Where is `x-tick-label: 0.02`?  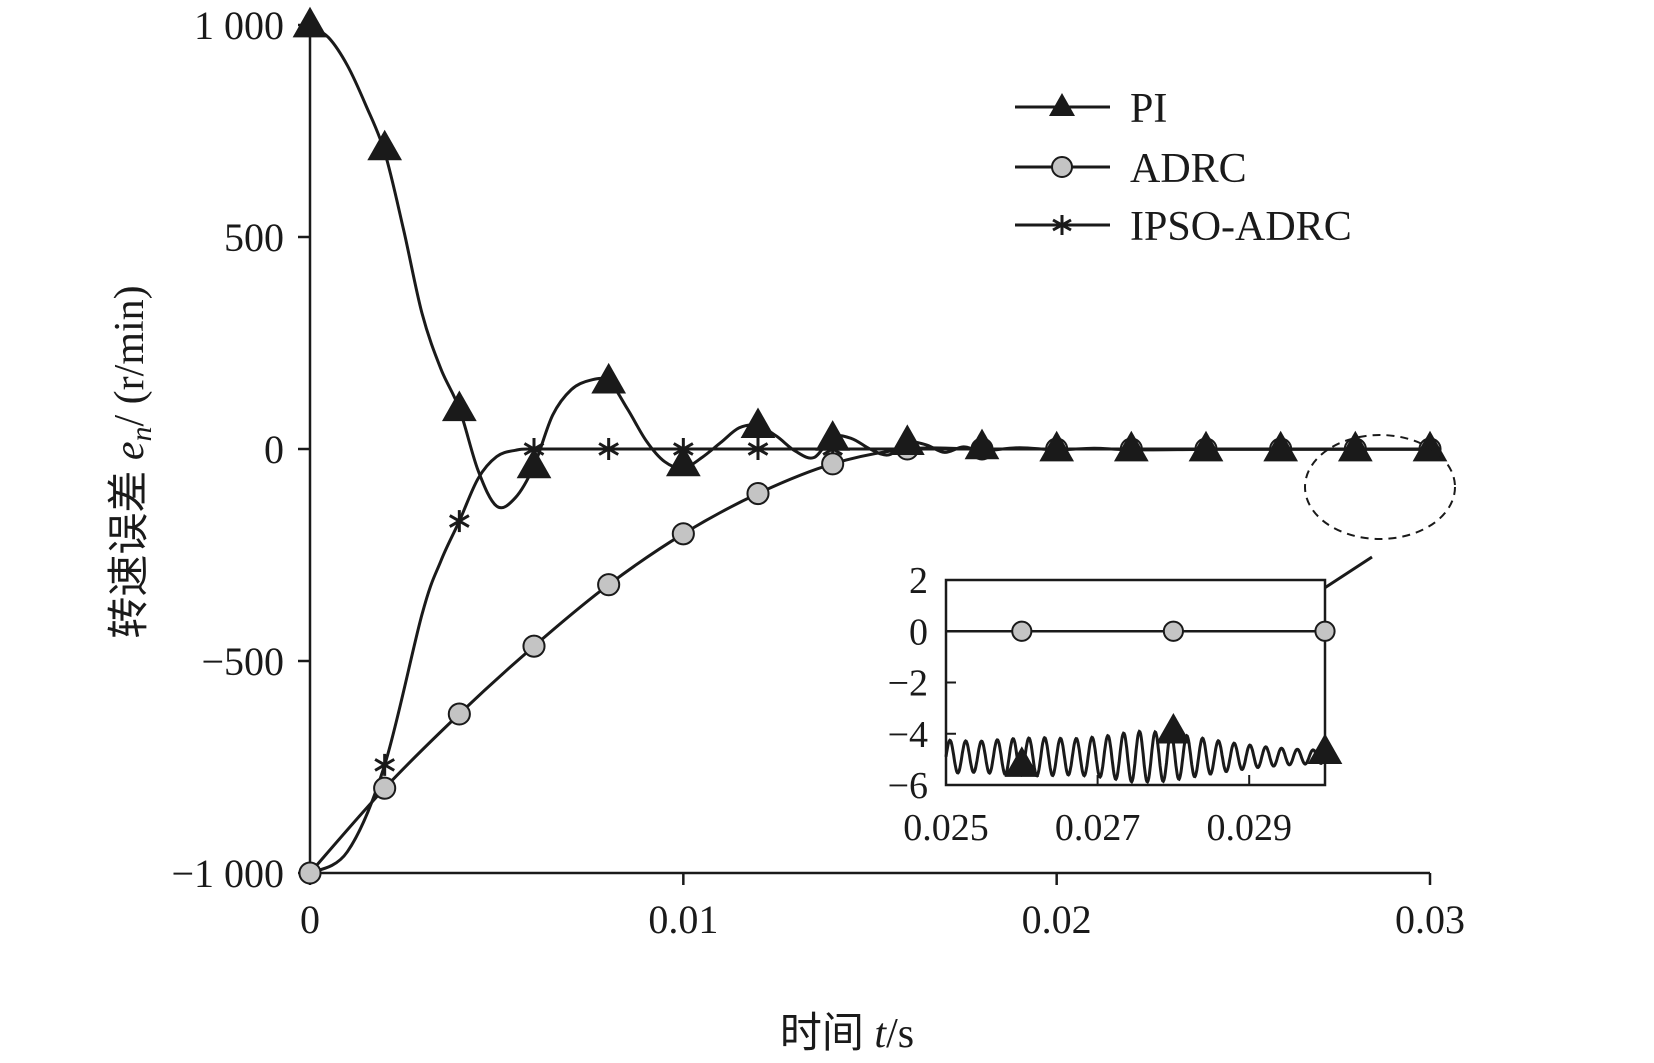 x-tick-label: 0.02 is located at coordinates (1057, 919).